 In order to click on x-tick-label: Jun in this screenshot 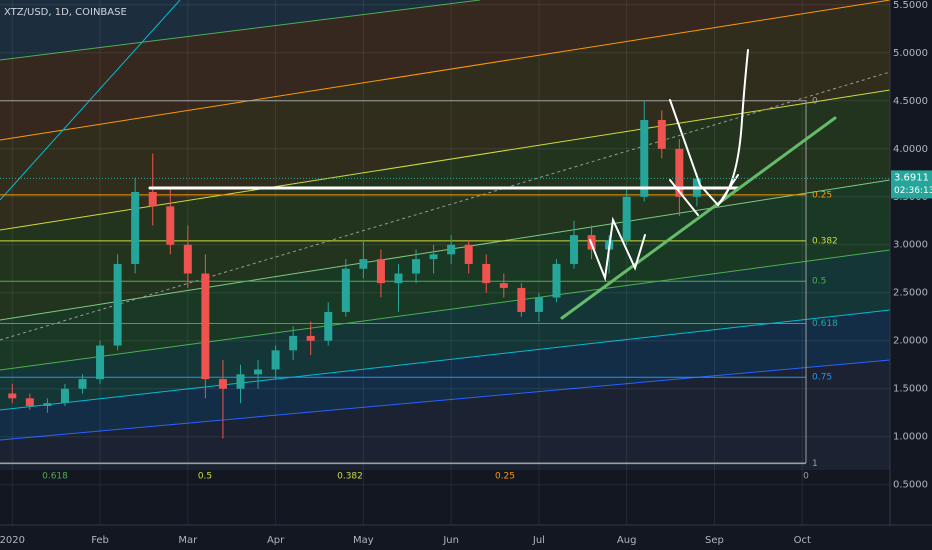, I will do `click(450, 540)`.